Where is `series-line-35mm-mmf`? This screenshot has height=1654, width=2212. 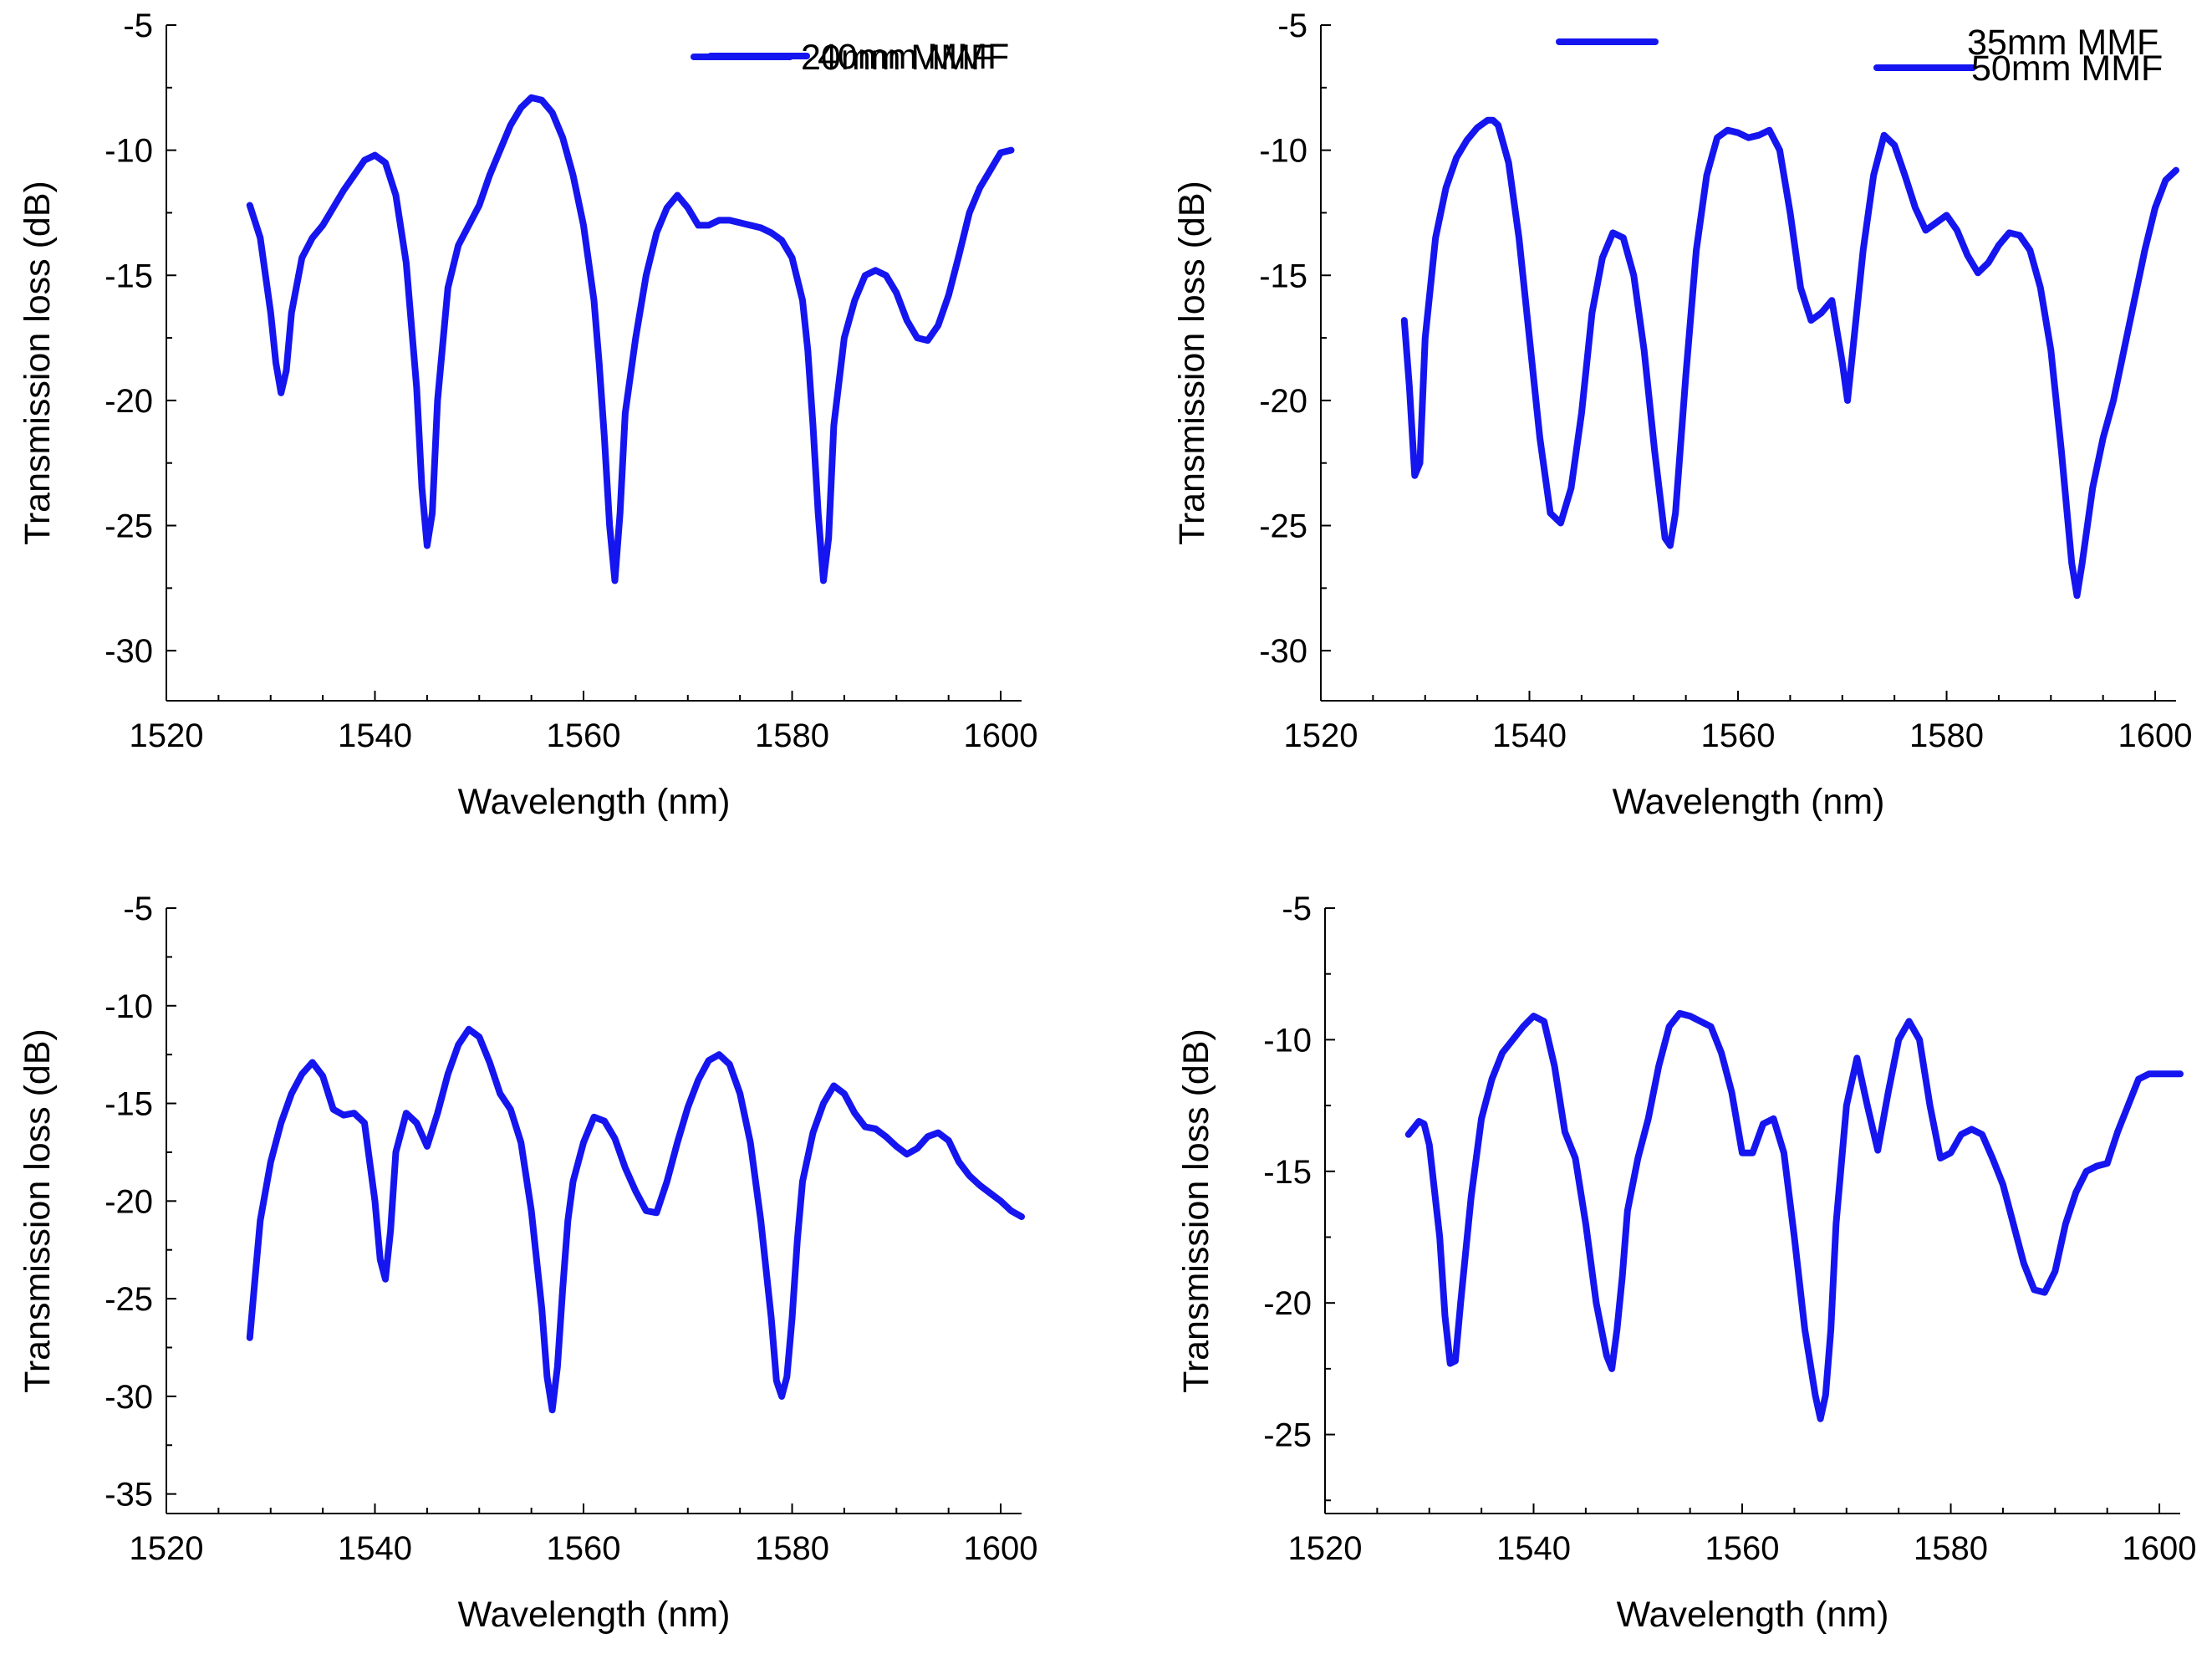 series-line-35mm-mmf is located at coordinates (1789, 358).